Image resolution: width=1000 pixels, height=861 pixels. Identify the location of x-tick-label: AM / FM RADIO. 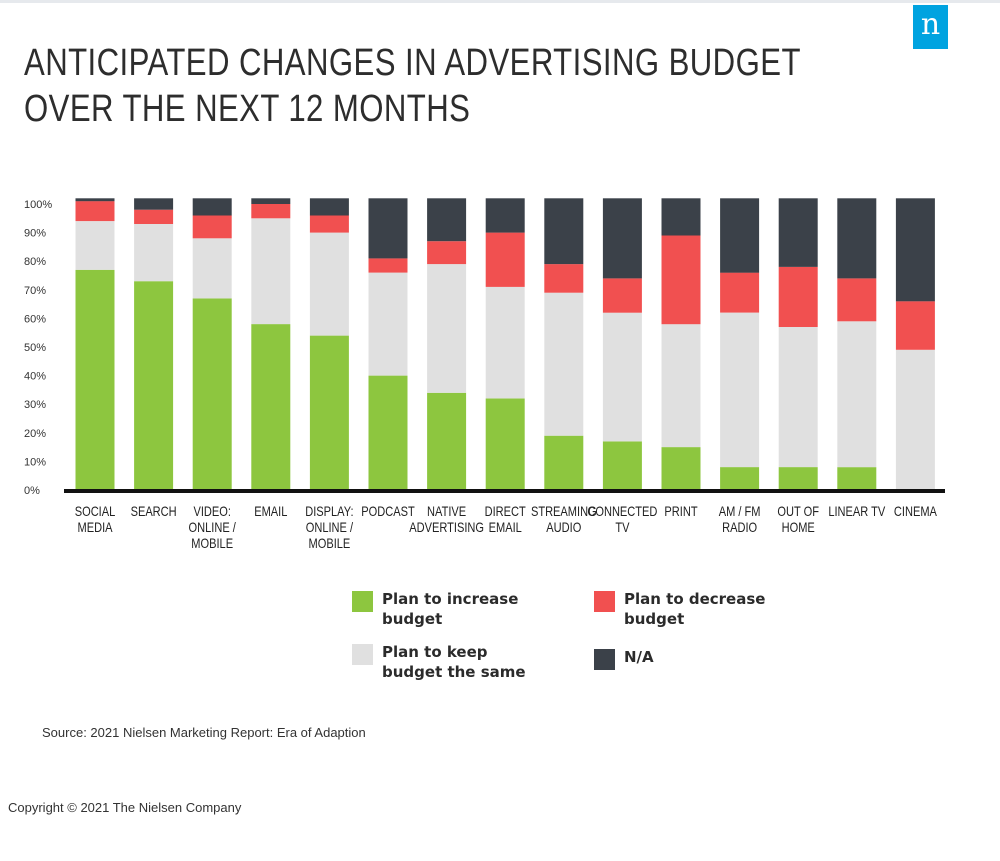
(740, 519).